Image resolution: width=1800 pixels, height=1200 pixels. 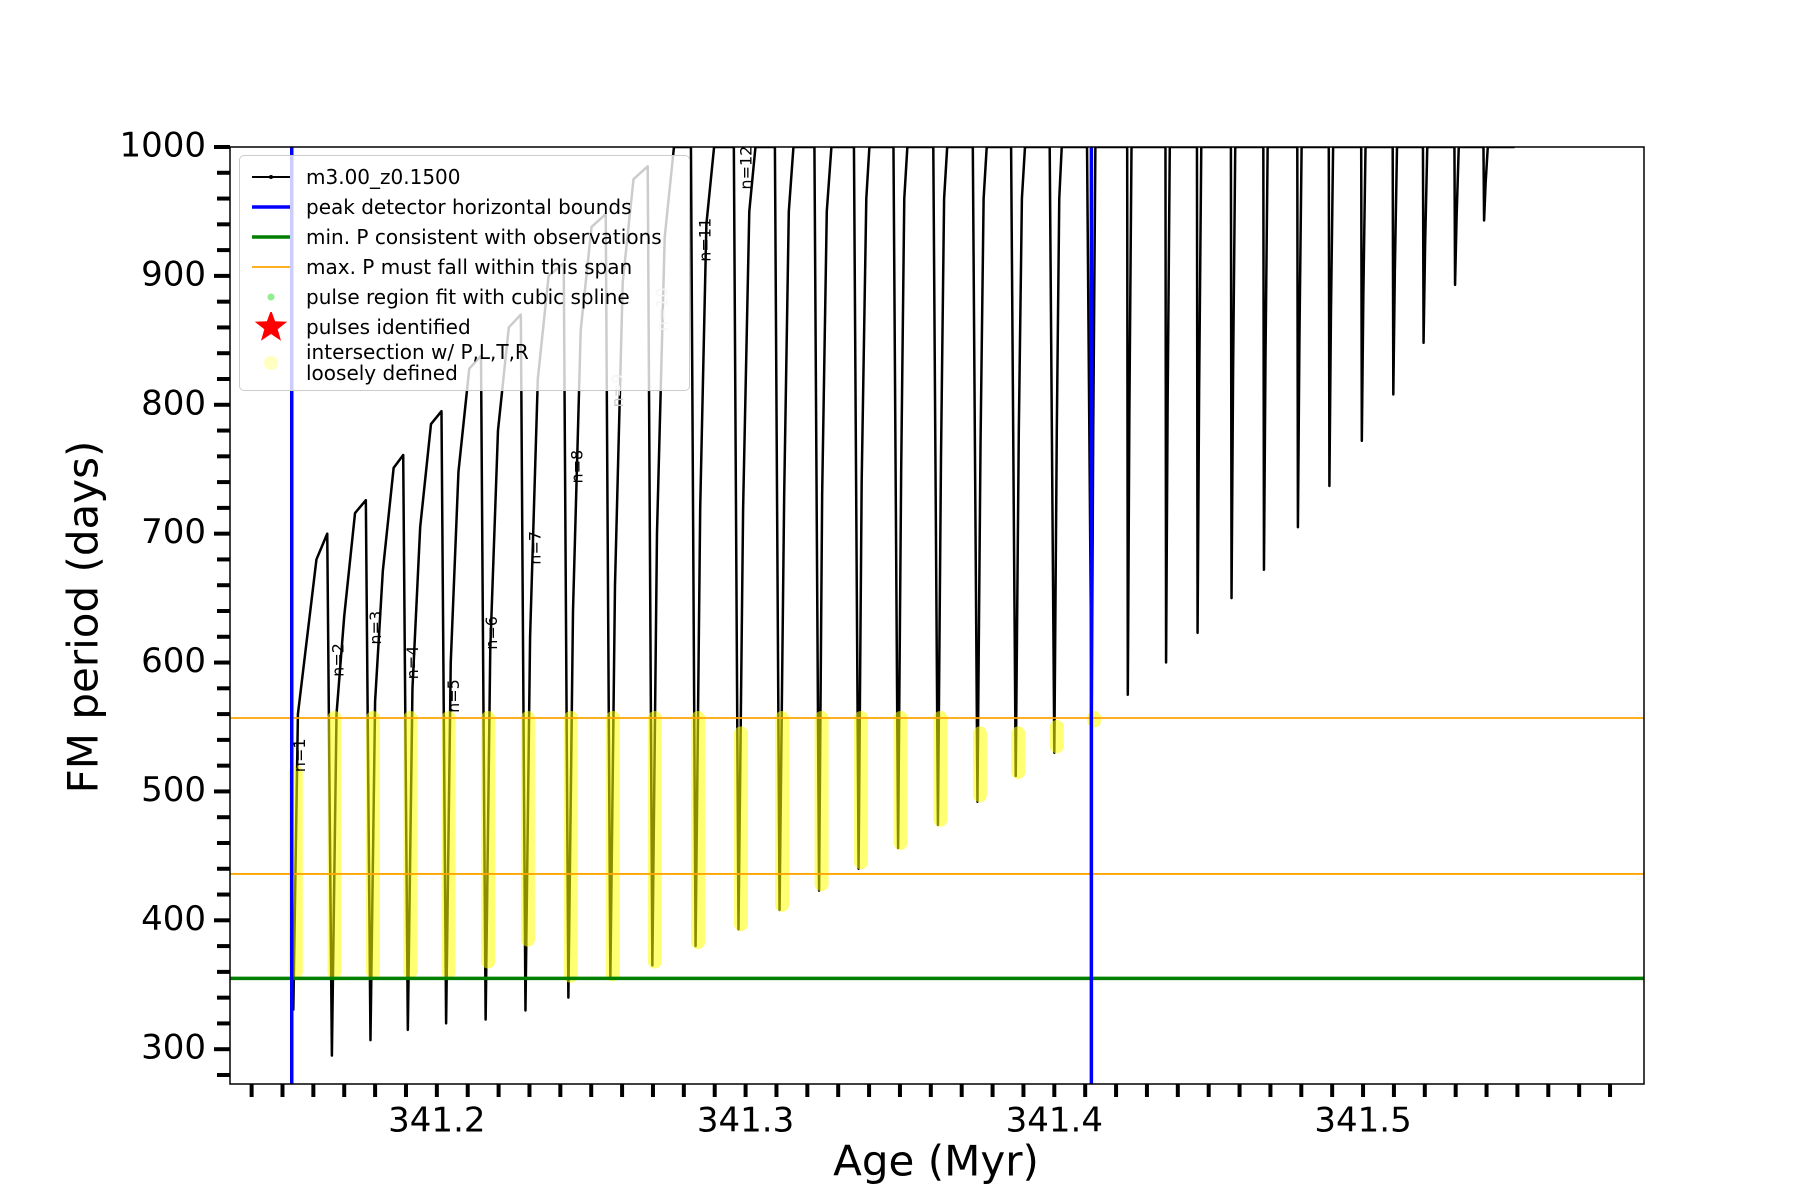 I want to click on legend-label: intersection w/ P,L,T,R loosely defined, so click(x=417, y=362).